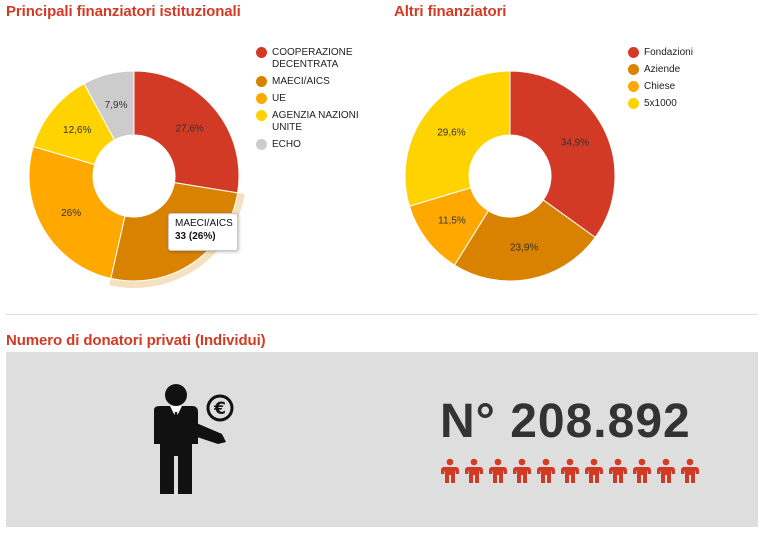  Describe the element at coordinates (668, 52) in the screenshot. I see `chart2-legend-label-0: Fondazioni` at that location.